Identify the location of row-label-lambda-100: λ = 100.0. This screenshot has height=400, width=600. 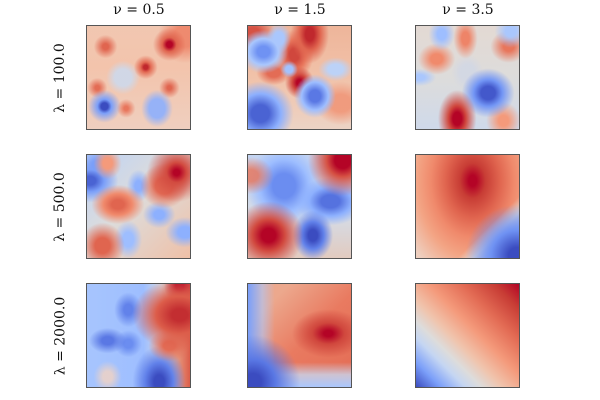
(60, 78).